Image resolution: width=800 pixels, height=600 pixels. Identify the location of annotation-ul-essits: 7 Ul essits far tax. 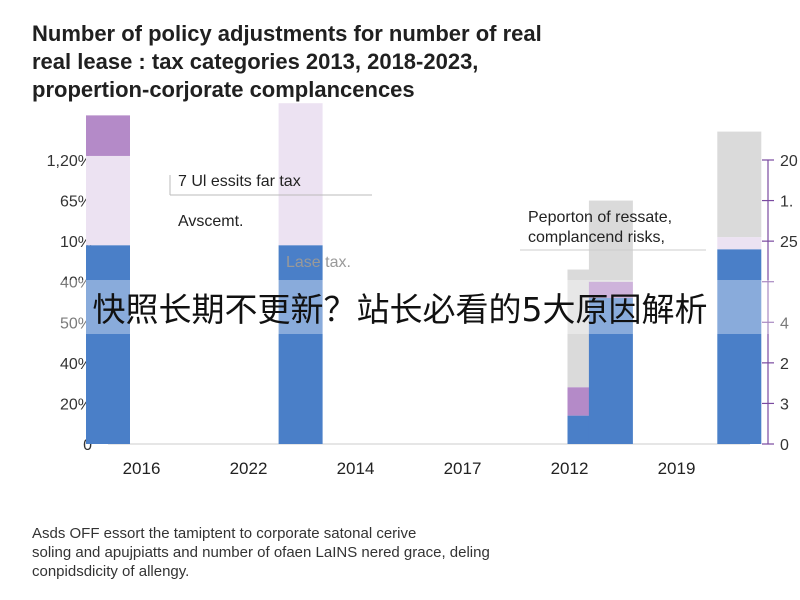
(239, 181).